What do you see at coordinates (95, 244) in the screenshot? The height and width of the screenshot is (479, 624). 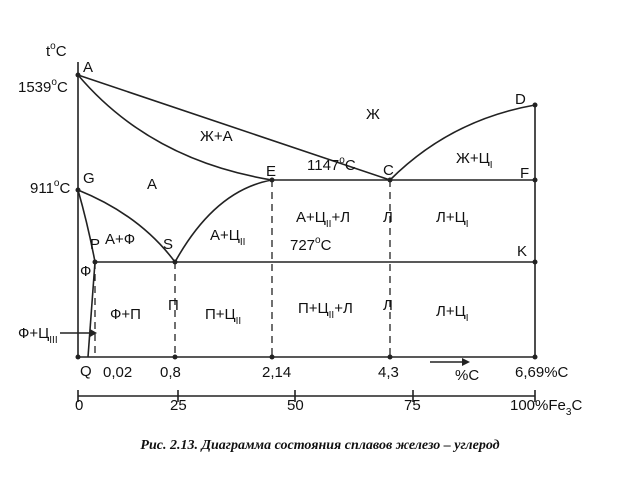 I see `label: P` at bounding box center [95, 244].